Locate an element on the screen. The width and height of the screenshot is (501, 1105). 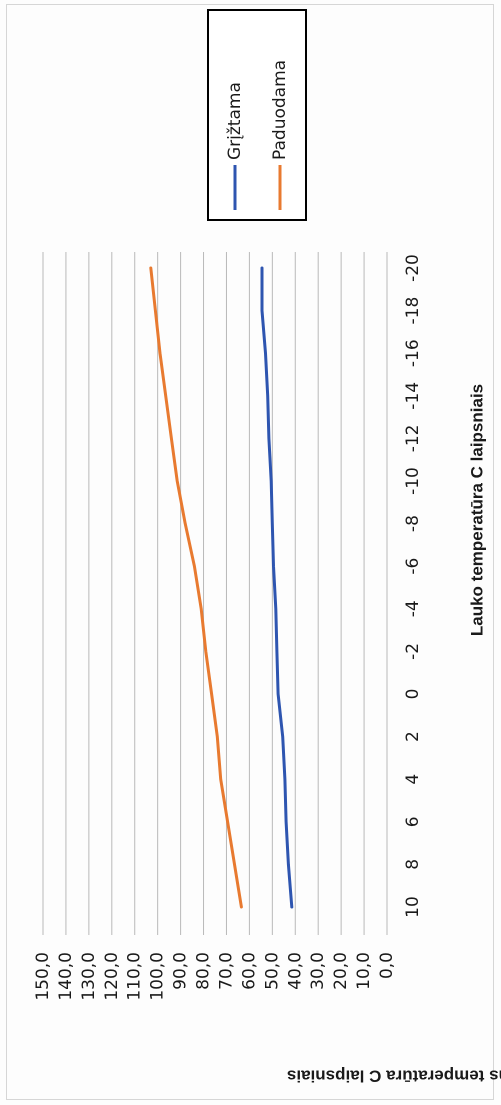
category-tick-label: -20 is located at coordinates (413, 268).